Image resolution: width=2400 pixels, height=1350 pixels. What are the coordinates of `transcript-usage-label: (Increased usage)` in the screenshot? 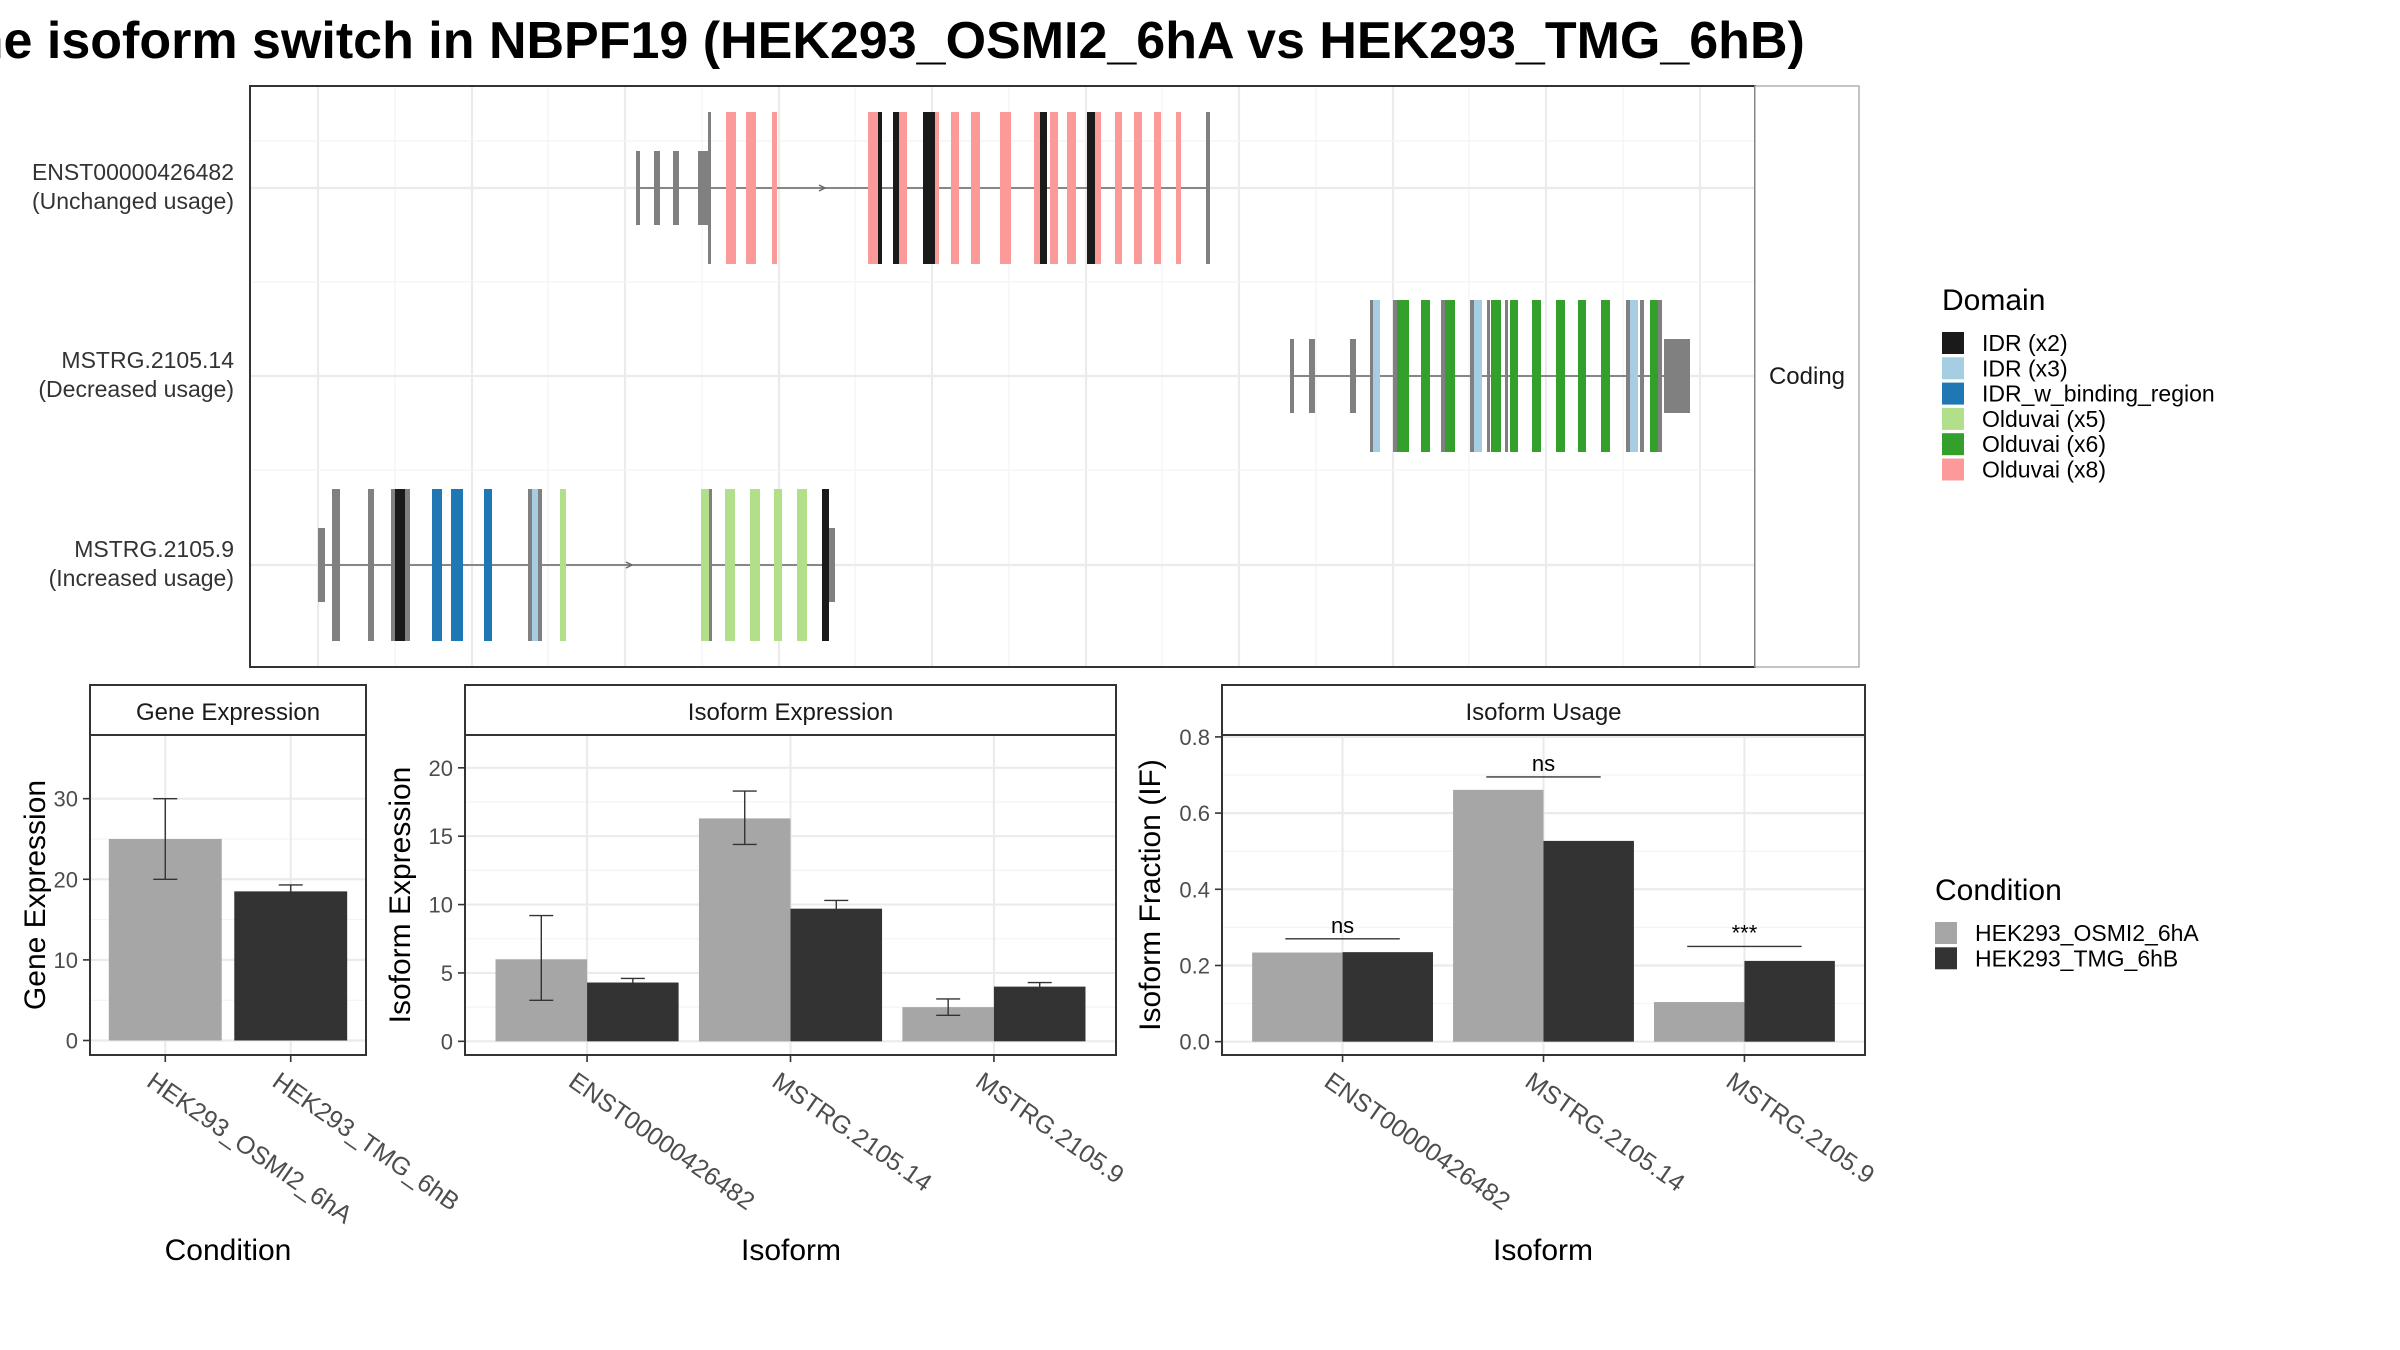 It's located at (141, 578).